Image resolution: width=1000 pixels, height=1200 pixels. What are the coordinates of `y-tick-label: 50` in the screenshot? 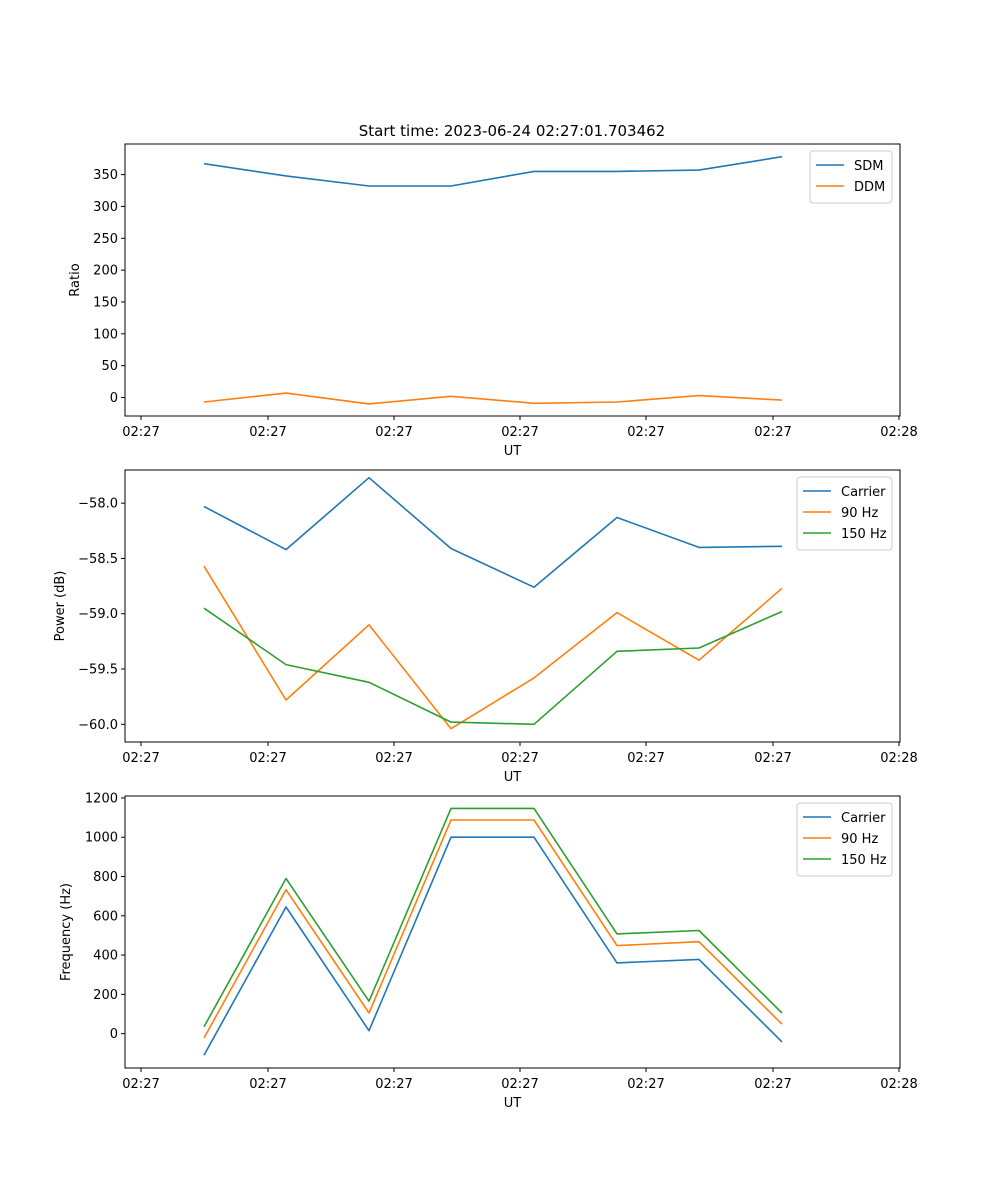 It's located at (109, 366).